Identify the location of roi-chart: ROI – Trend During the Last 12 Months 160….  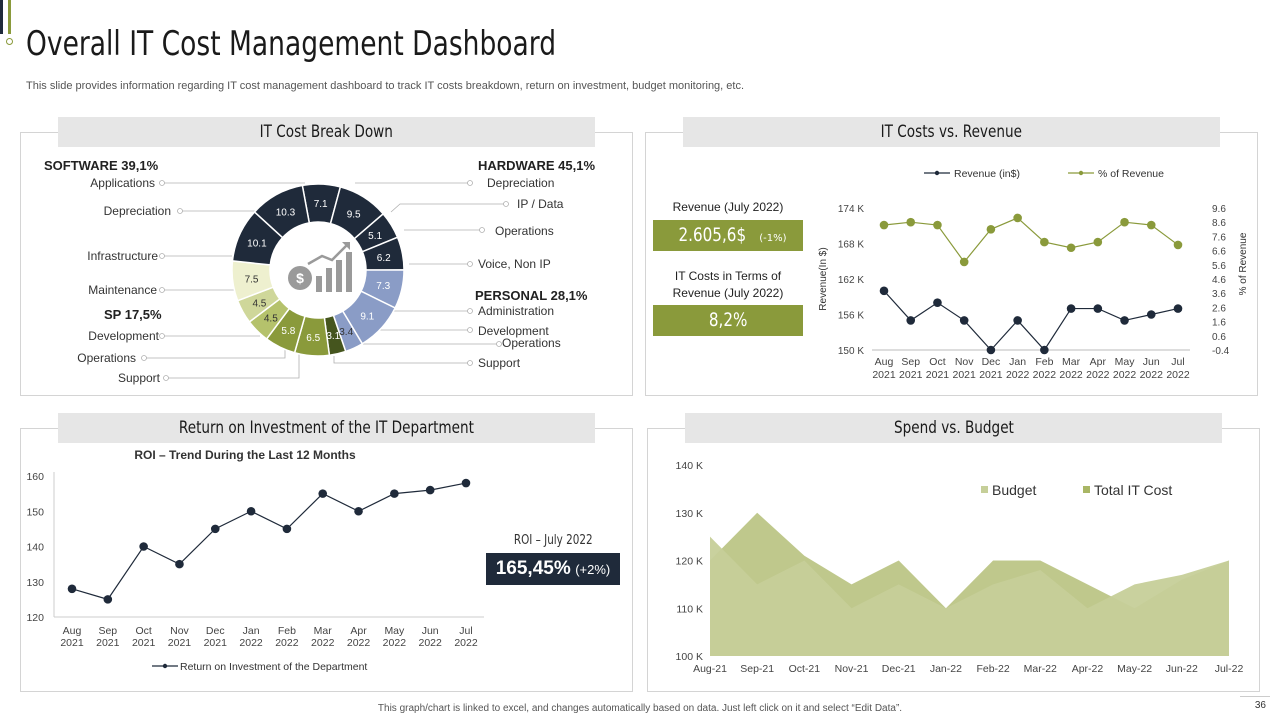
(255, 560).